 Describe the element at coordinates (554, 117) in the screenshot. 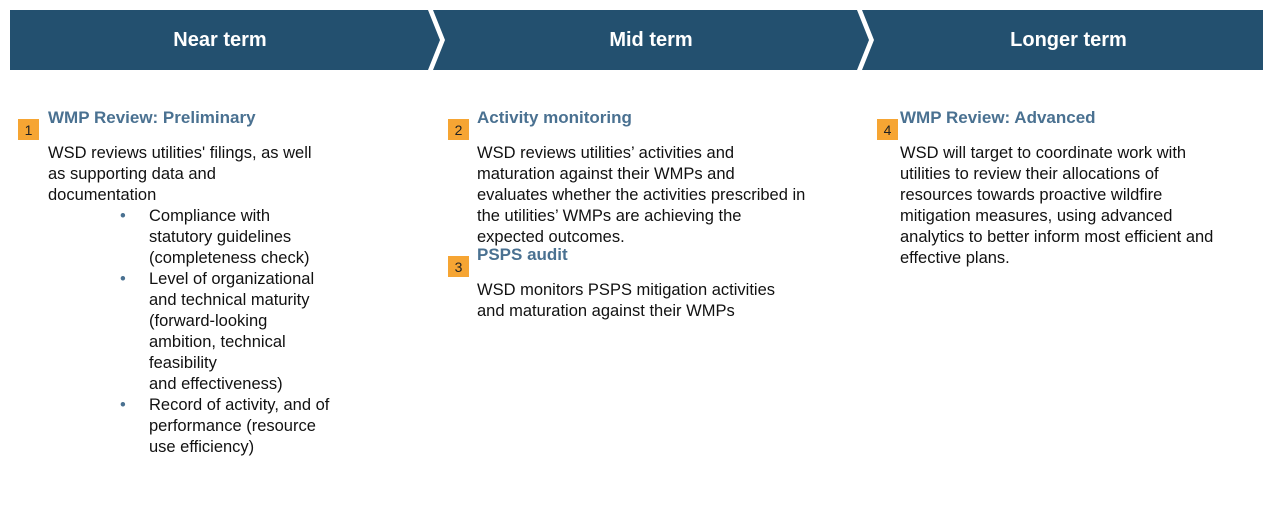

I see `item-title: Activity monitoring` at that location.